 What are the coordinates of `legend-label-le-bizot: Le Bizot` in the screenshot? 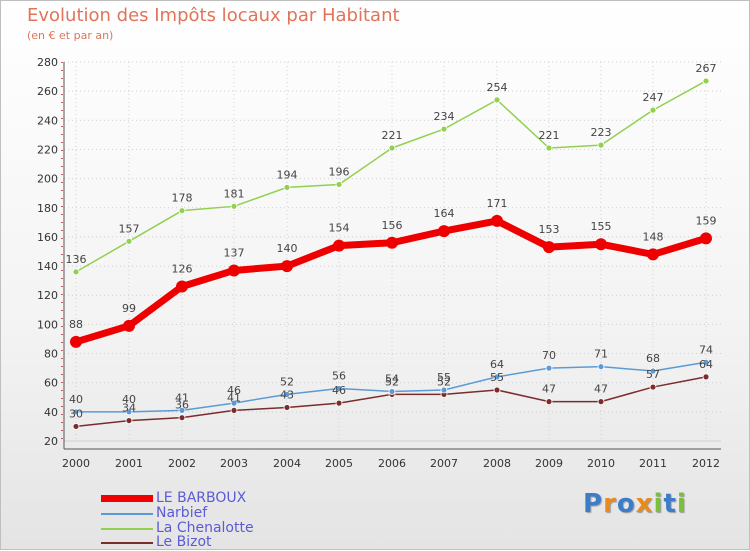 It's located at (184, 542).